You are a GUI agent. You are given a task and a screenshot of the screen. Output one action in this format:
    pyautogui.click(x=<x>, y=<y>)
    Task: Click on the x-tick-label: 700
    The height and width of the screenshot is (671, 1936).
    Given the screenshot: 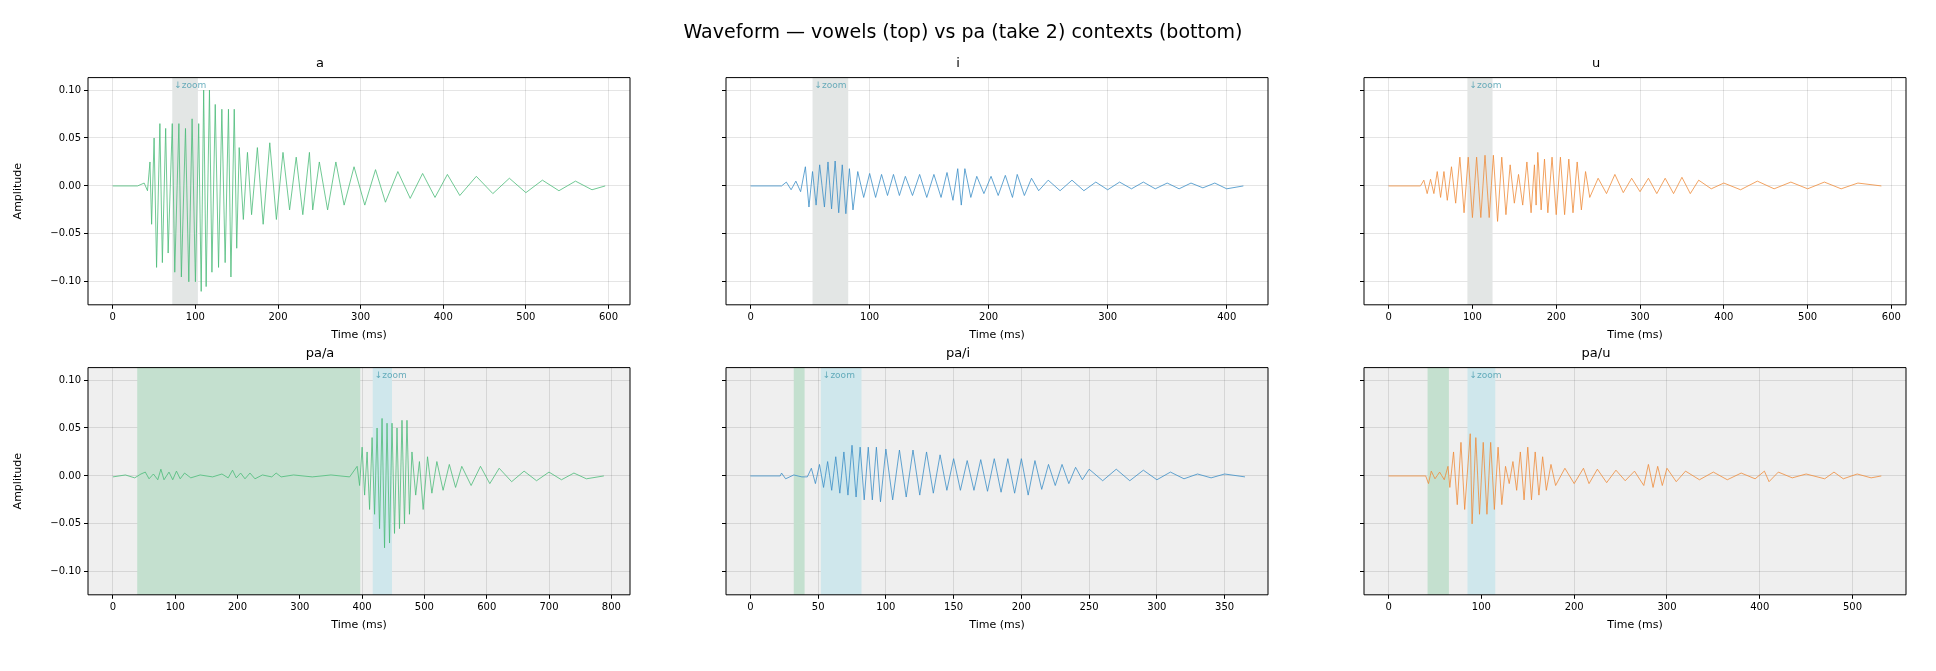 What is the action you would take?
    pyautogui.click(x=549, y=607)
    